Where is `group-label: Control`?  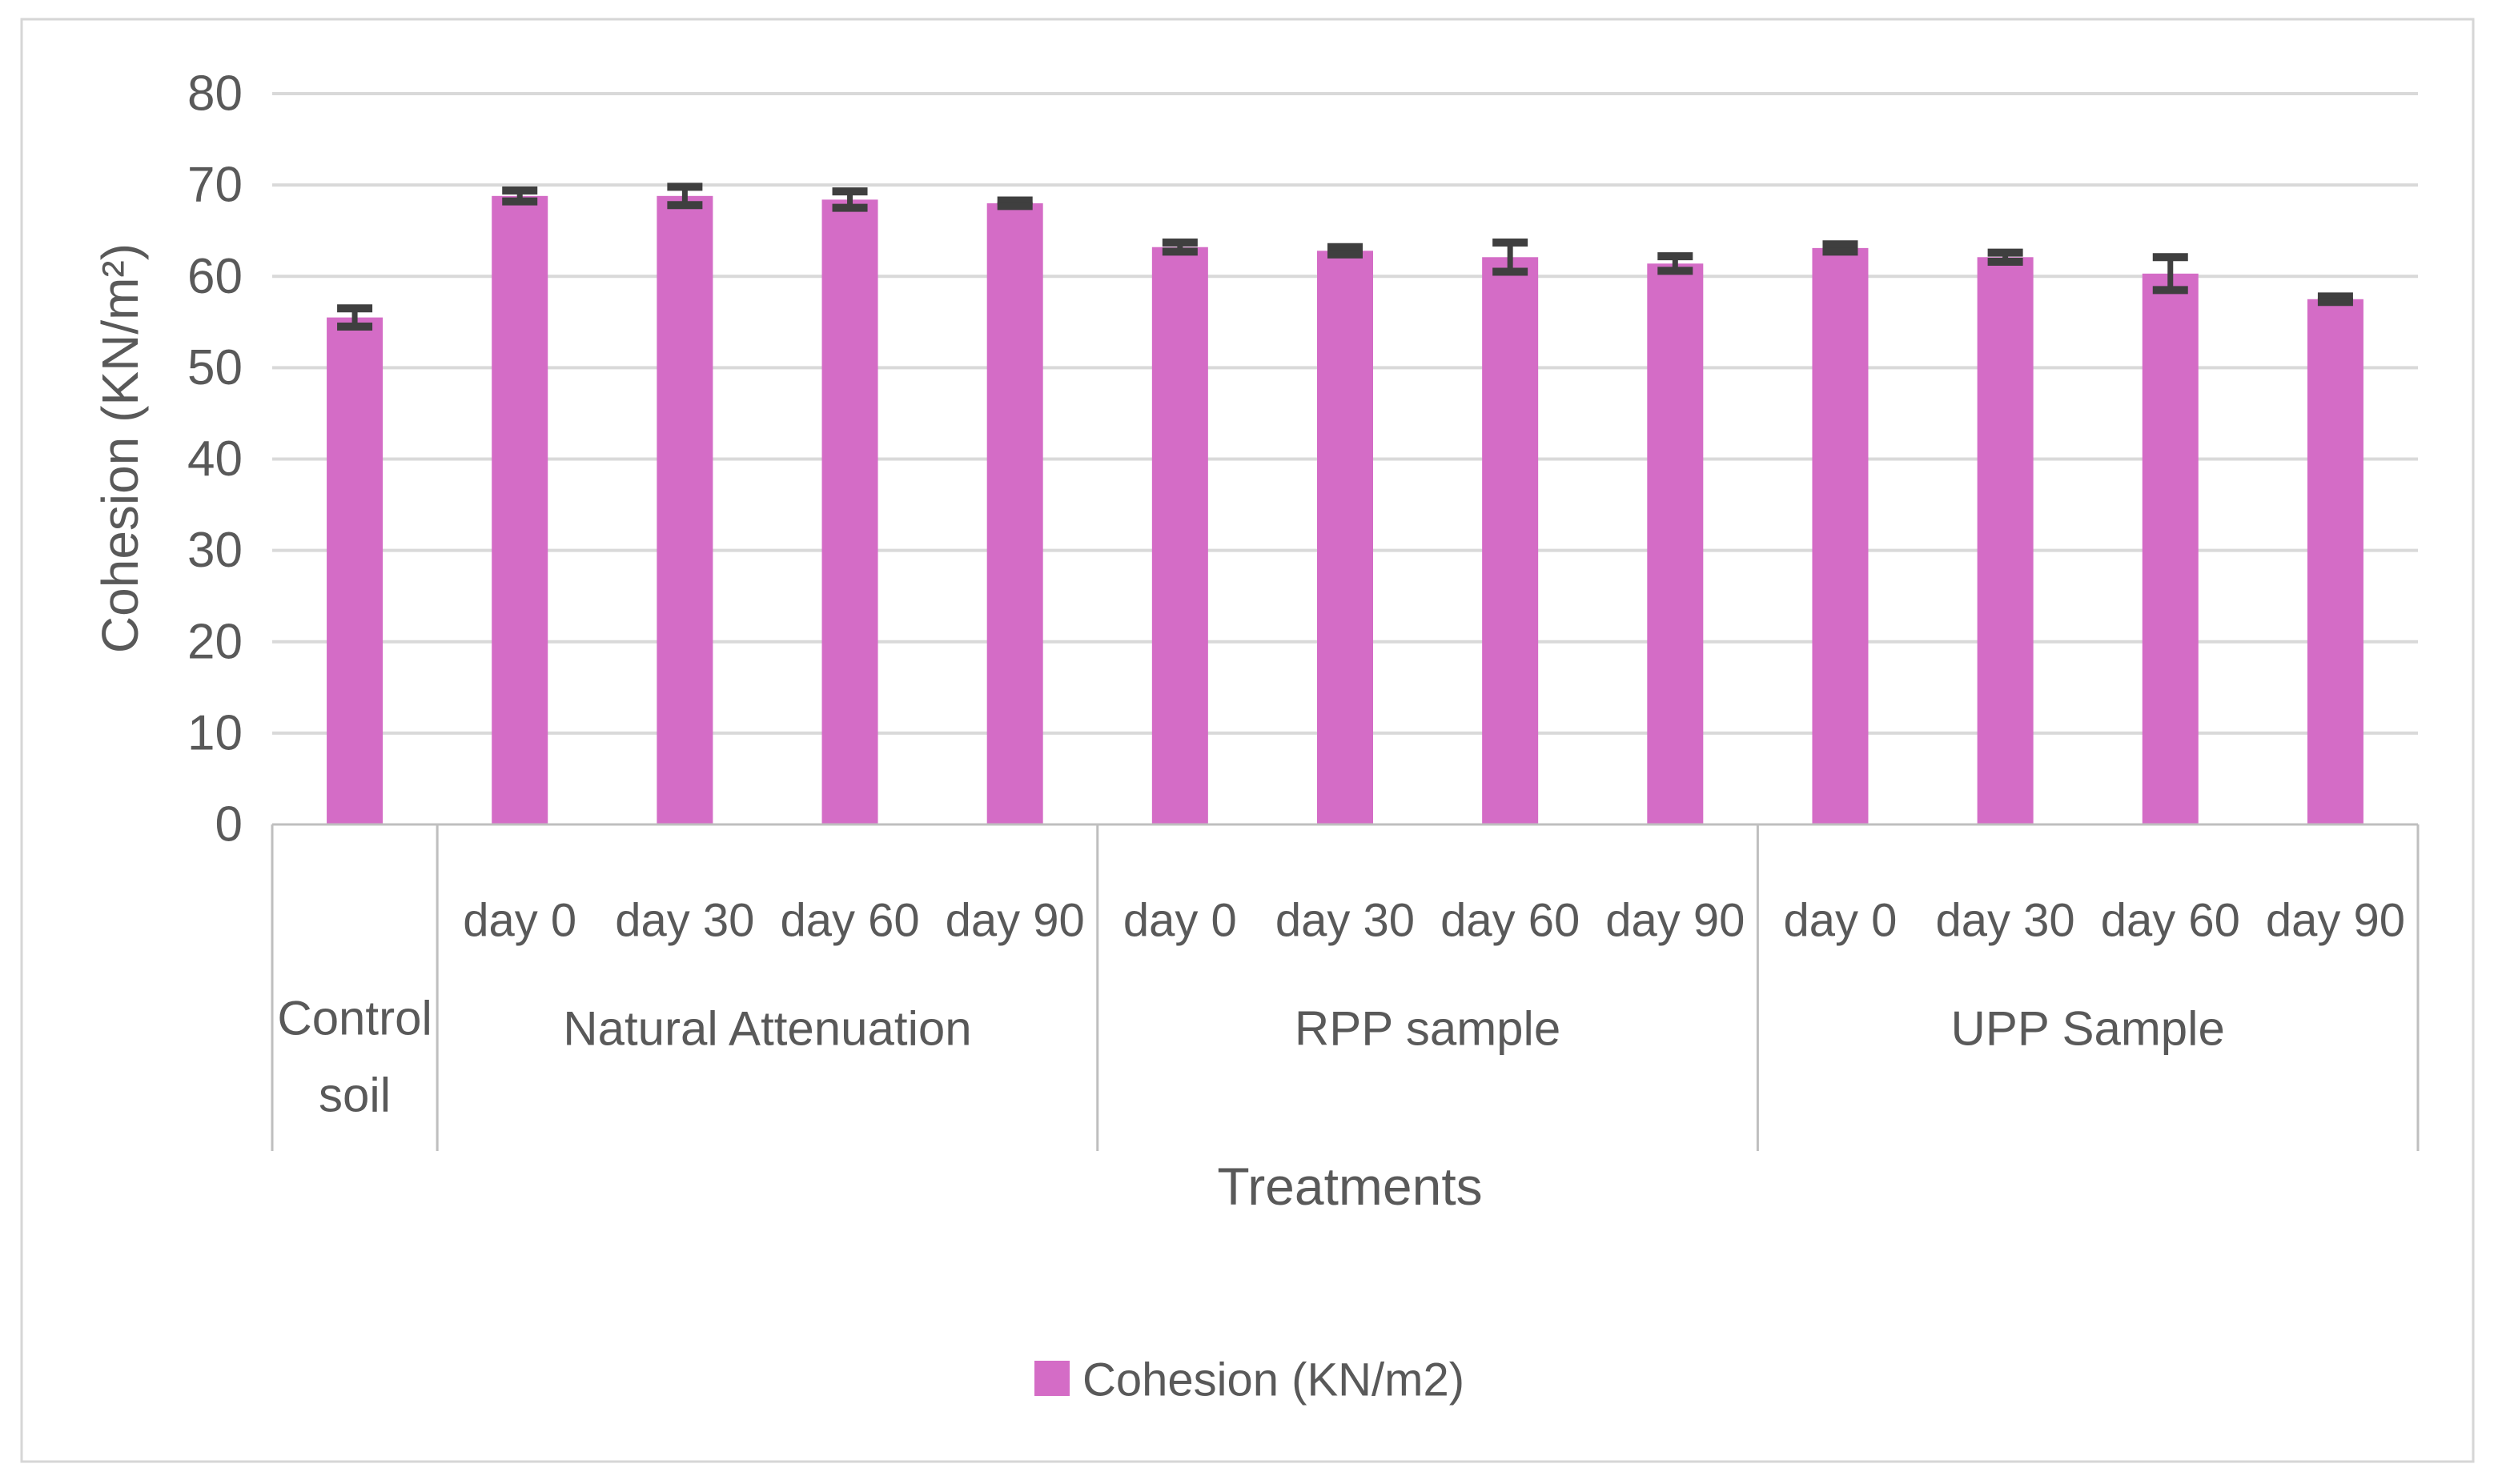 group-label: Control is located at coordinates (354, 1018).